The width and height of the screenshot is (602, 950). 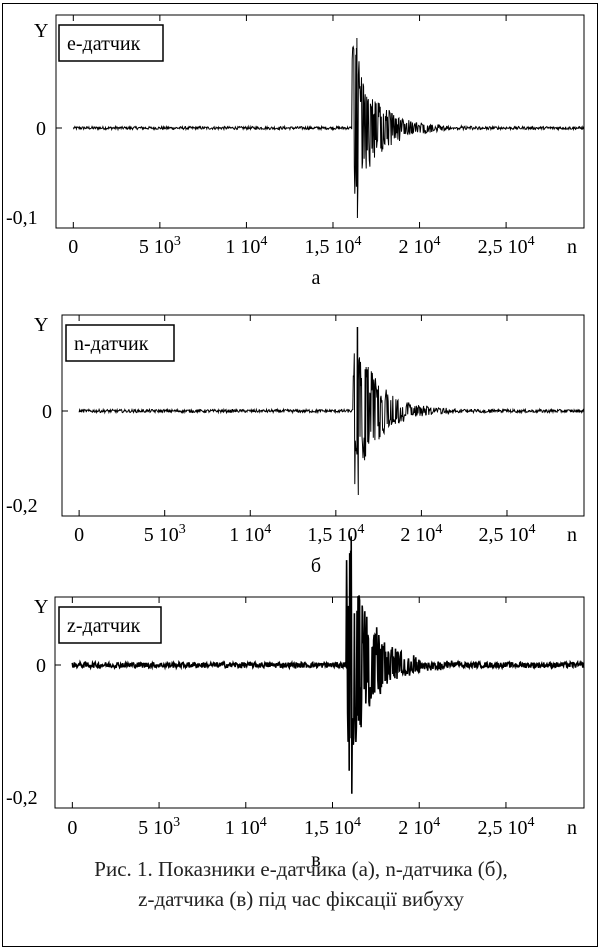 I want to click on legend-label: е-датчик, so click(x=104, y=44).